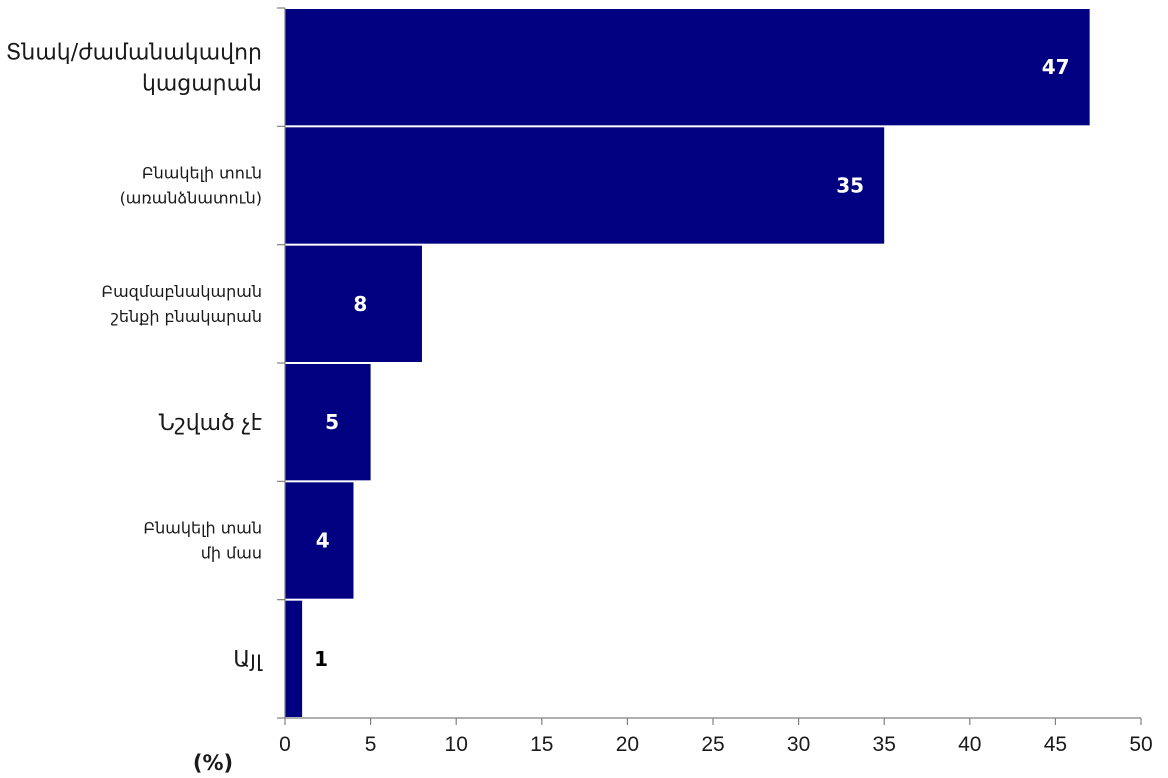  Describe the element at coordinates (798, 744) in the screenshot. I see `x-tick-label: 30` at that location.